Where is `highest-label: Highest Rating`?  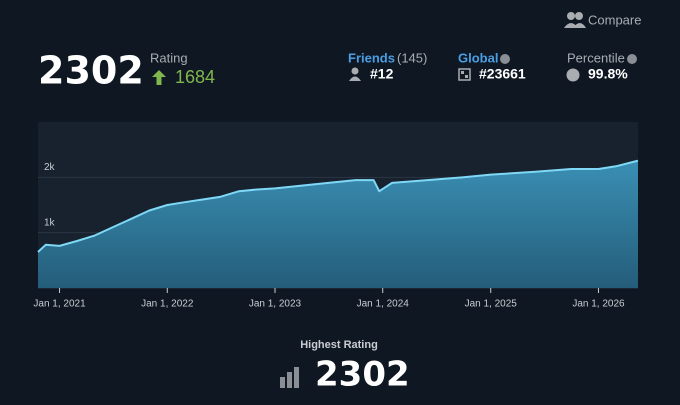 highest-label: Highest Rating is located at coordinates (339, 345).